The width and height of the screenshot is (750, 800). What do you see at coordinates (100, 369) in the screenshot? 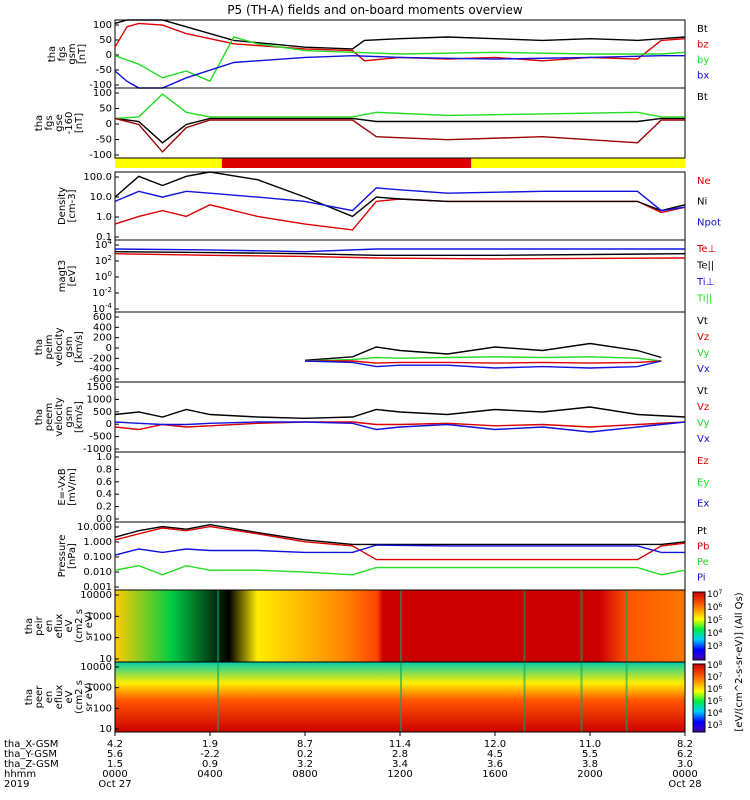
I see `y-tick-label: -400` at bounding box center [100, 369].